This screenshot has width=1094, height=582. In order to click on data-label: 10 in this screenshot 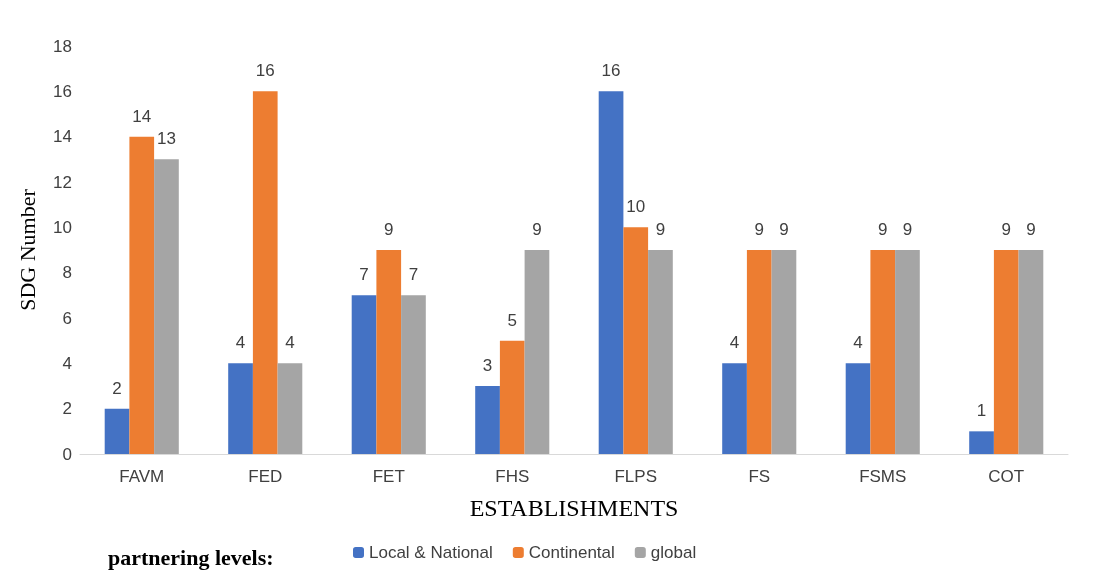, I will do `click(636, 207)`.